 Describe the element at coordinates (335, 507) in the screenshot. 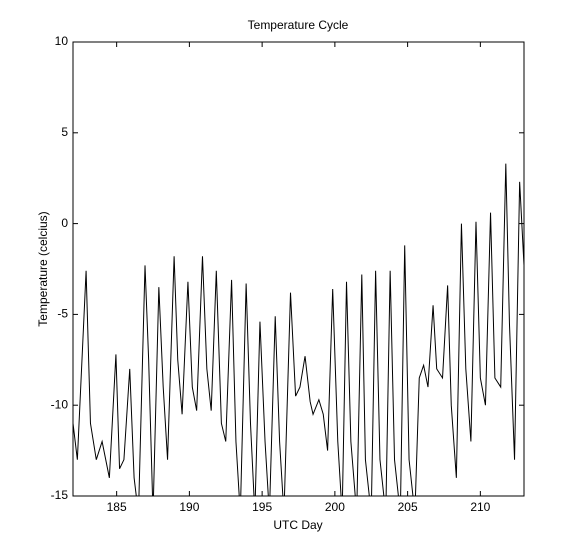

I see `x-tick-label: 200` at that location.